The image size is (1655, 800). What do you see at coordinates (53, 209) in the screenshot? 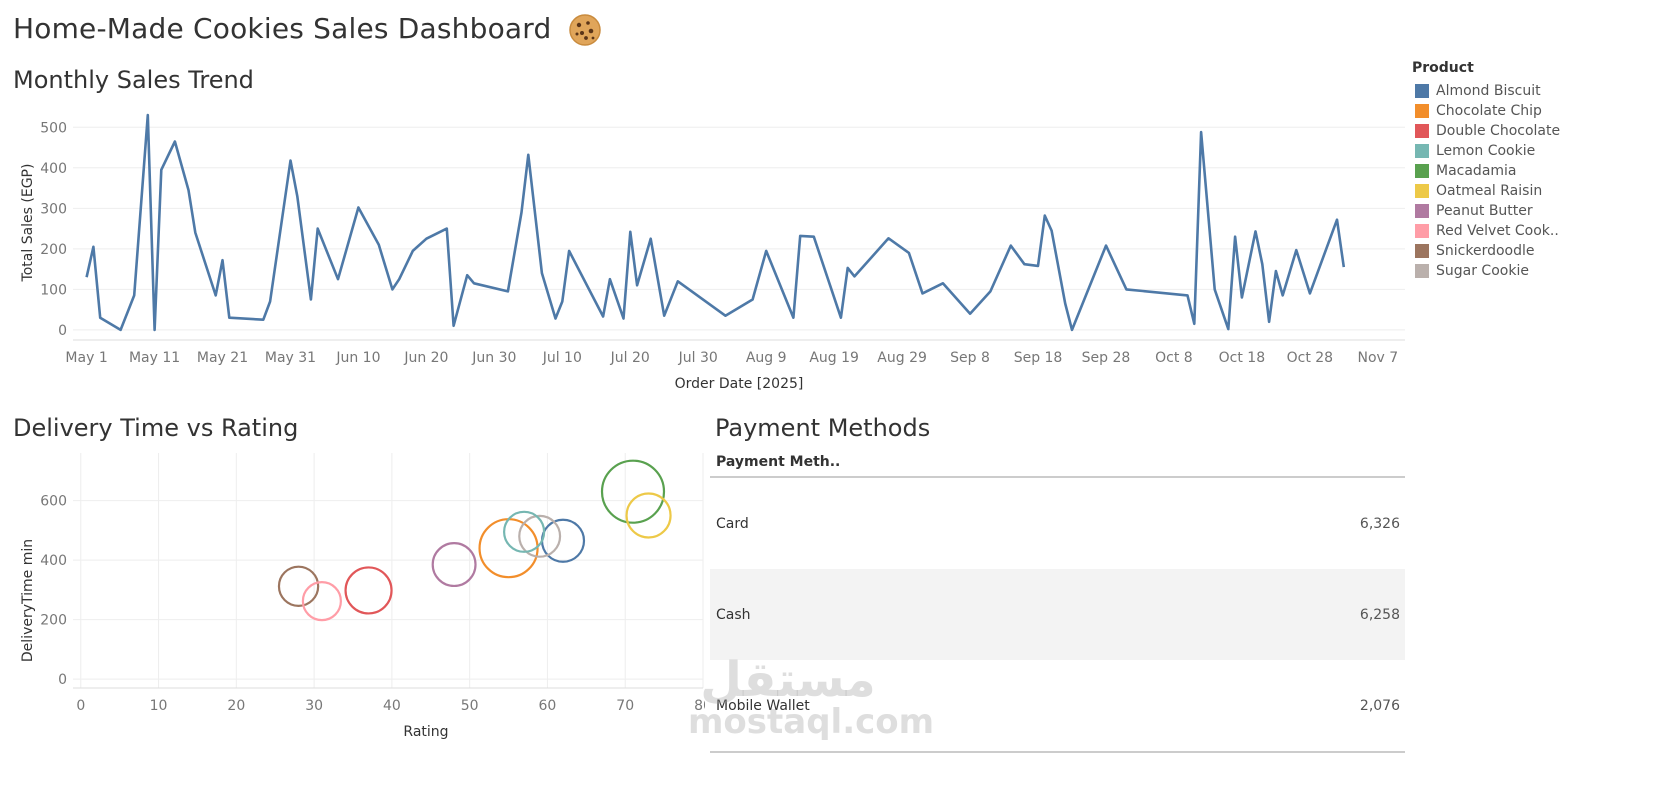
I see `y-tick-label: 300` at bounding box center [53, 209].